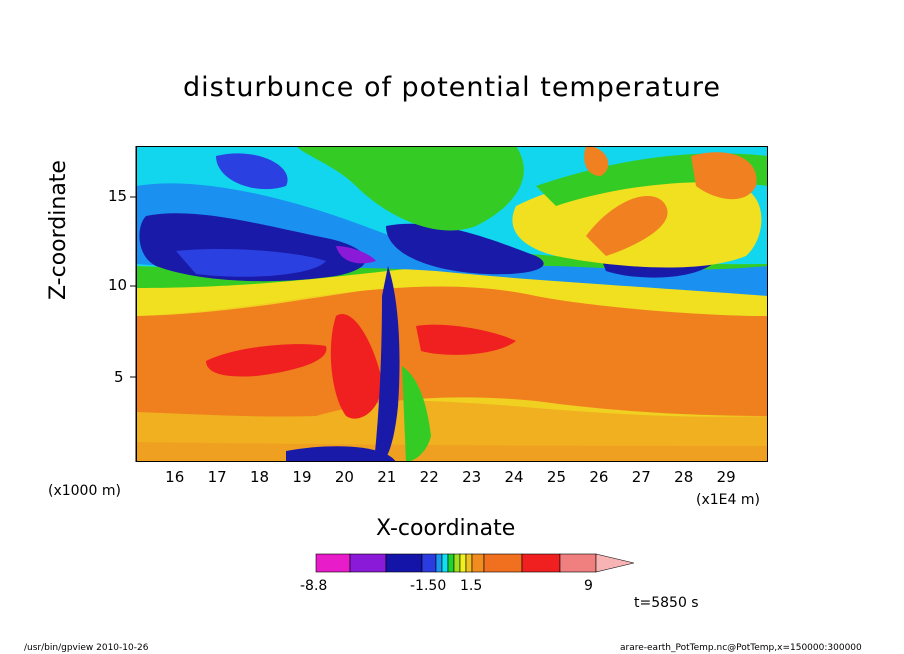  I want to click on x-tick-28: 28, so click(684, 477).